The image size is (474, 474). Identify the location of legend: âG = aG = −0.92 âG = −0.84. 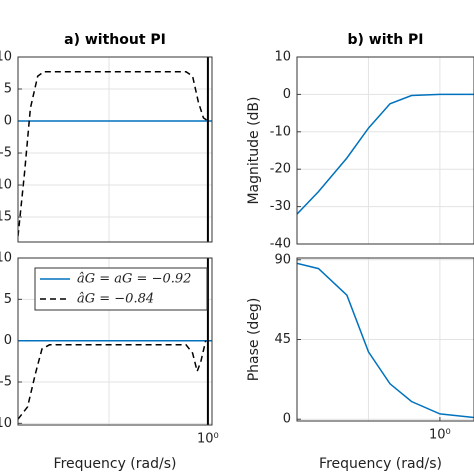
(121, 289).